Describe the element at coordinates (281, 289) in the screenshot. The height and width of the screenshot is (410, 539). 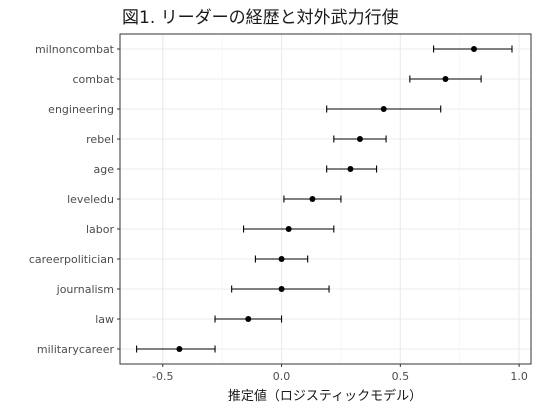
I see `point-journalism` at that location.